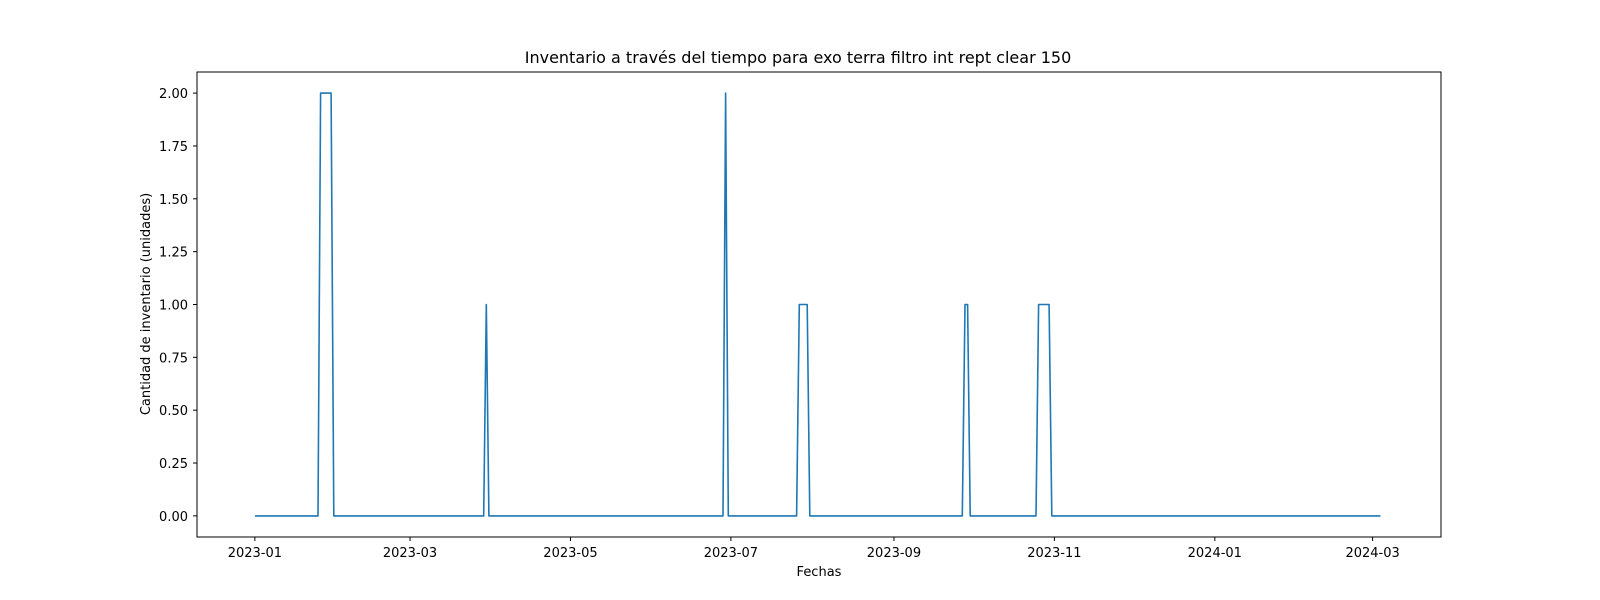 This screenshot has height=600, width=1600. What do you see at coordinates (173, 411) in the screenshot?
I see `y-tick-label: 0.50` at bounding box center [173, 411].